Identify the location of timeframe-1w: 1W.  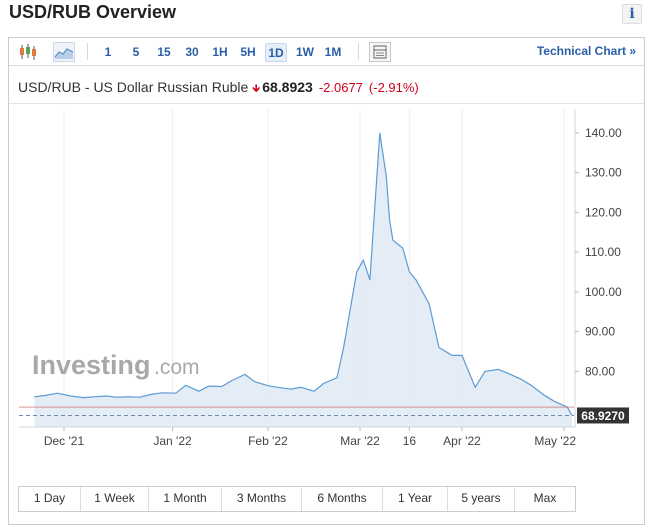
(305, 52).